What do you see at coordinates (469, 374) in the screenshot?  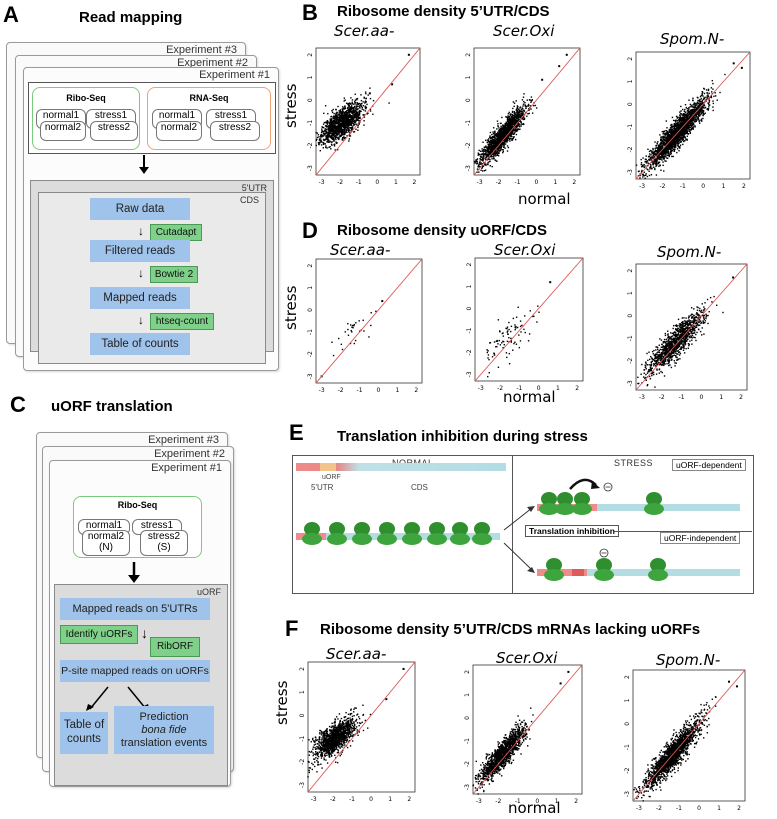 I see `y-tick-label: -3` at bounding box center [469, 374].